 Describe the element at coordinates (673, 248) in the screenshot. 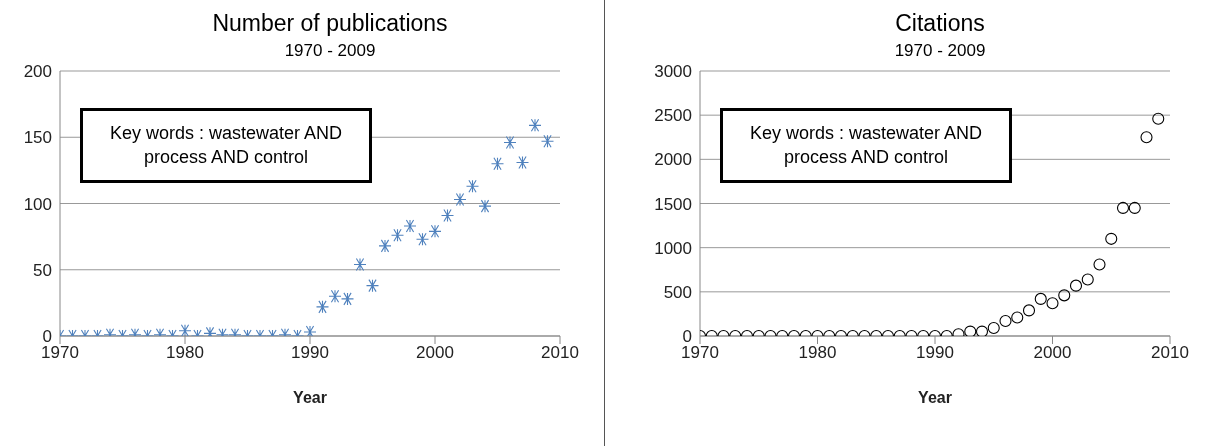

I see `y-tick-label: 1000` at that location.